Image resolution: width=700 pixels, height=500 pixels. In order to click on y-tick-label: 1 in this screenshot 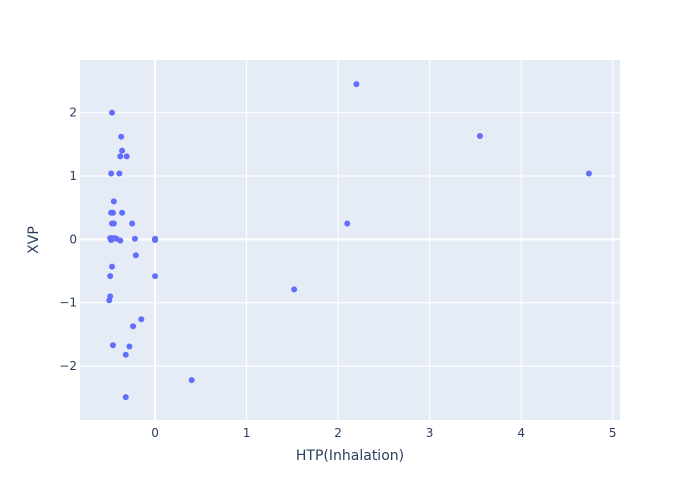, I will do `click(73, 176)`.